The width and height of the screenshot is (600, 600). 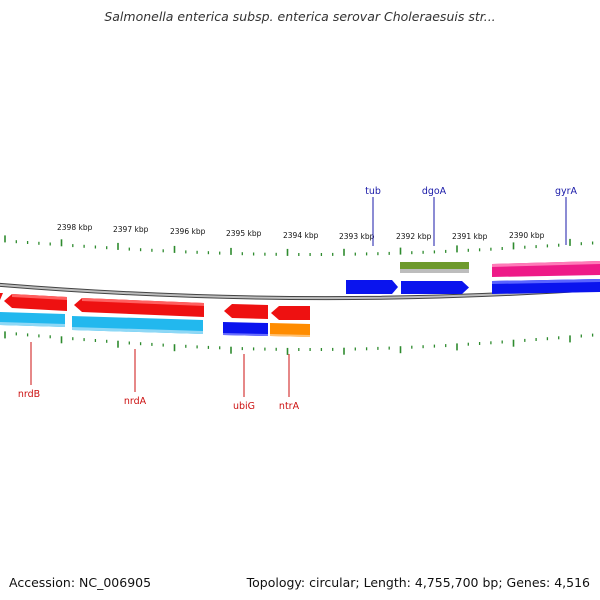 What do you see at coordinates (246, 311) in the screenshot?
I see `feature-ubiG-arrow` at bounding box center [246, 311].